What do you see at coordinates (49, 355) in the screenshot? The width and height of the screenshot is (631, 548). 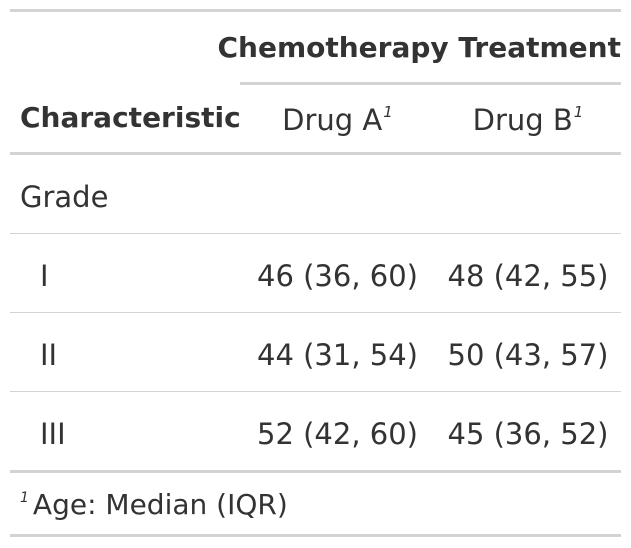 I see `row-label: II` at bounding box center [49, 355].